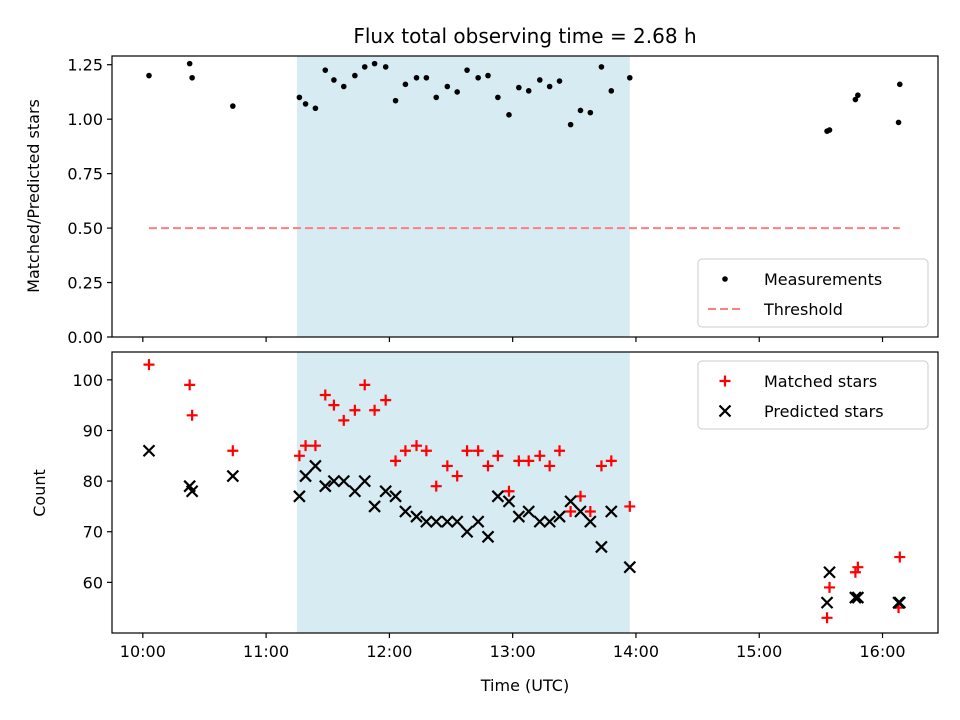 The image size is (960, 720). What do you see at coordinates (266, 651) in the screenshot?
I see `x-tick-label: 11:00` at bounding box center [266, 651].